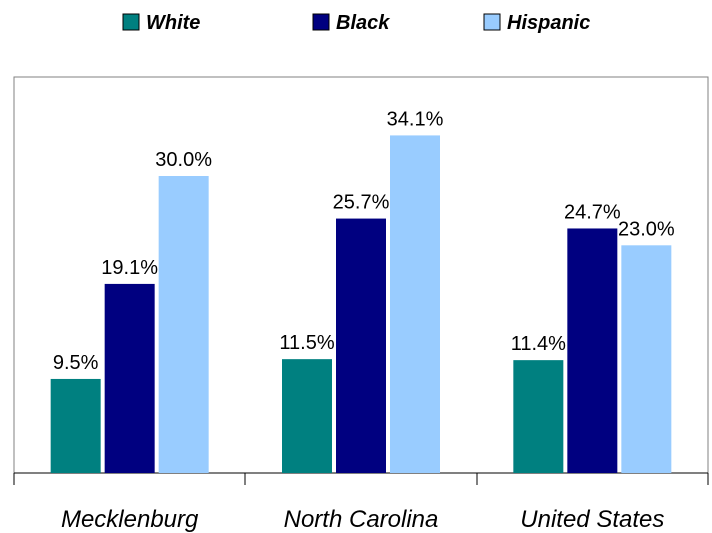  I want to click on data-label: 34.1%, so click(415, 119).